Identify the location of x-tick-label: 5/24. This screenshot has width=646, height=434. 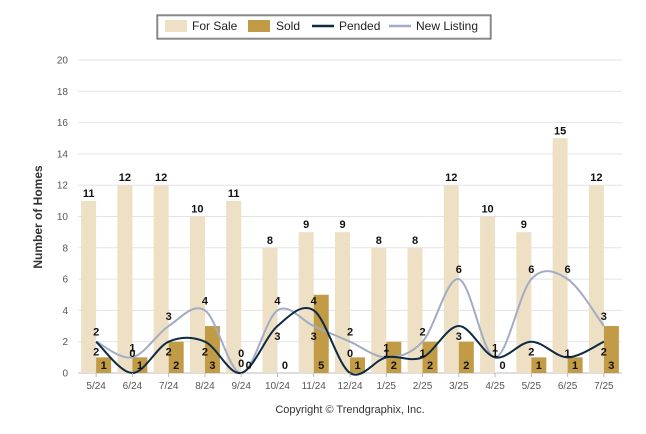
(96, 386).